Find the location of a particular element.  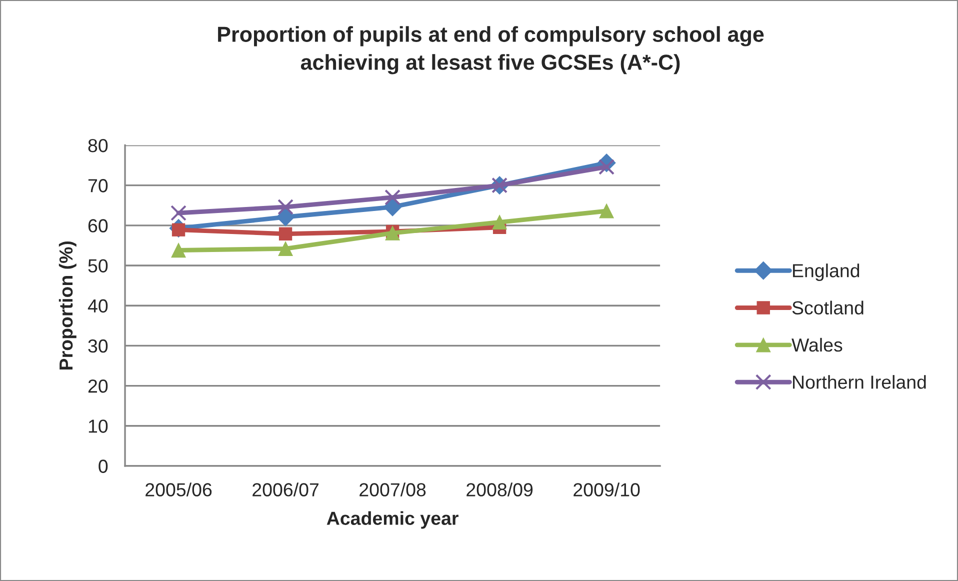

legend-label: Scotland is located at coordinates (828, 307).